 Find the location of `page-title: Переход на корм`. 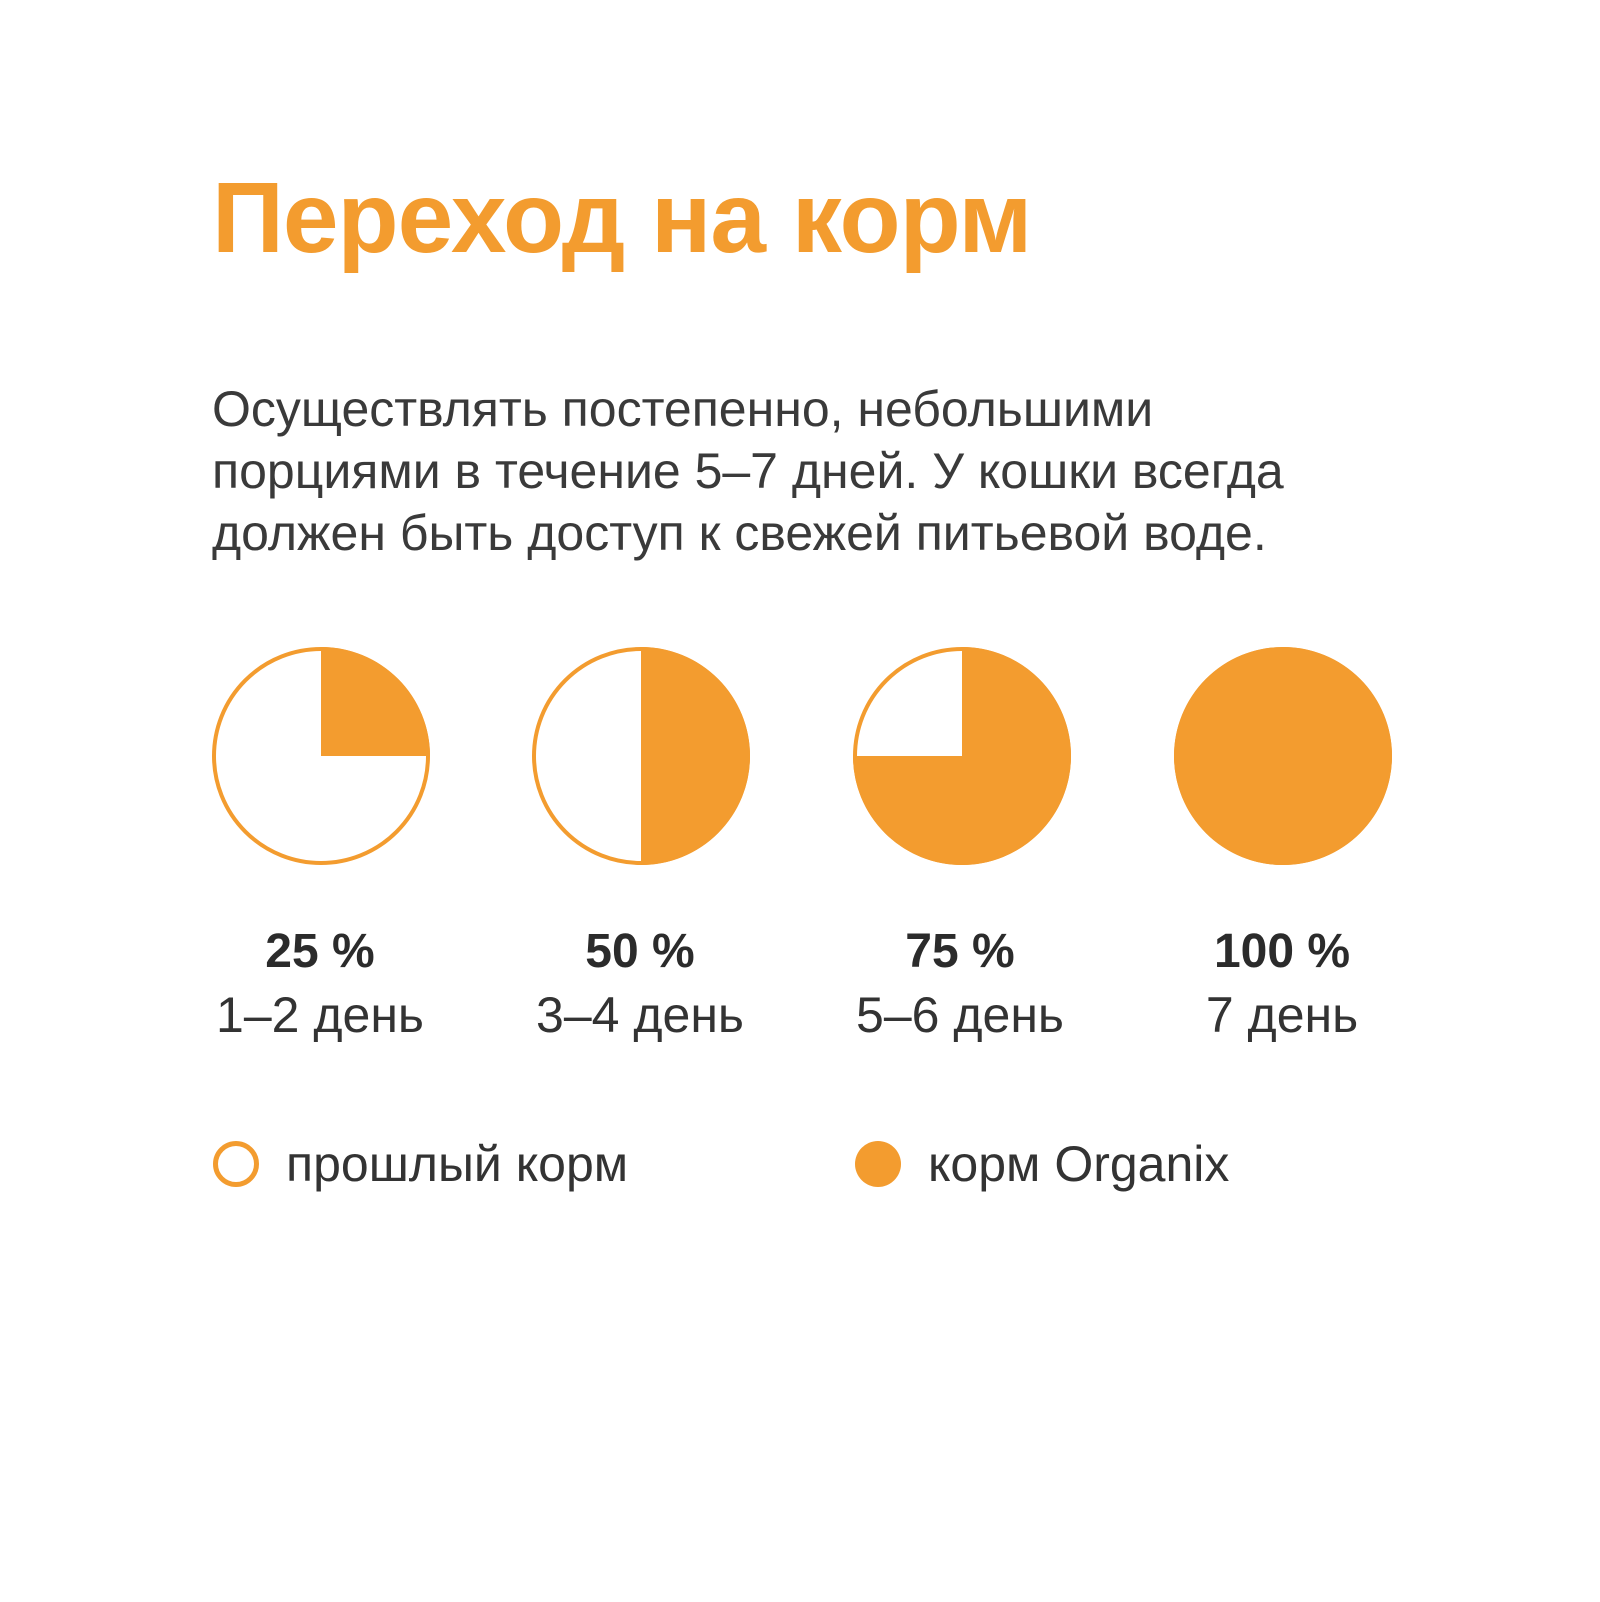

page-title: Переход на корм is located at coordinates (622, 218).